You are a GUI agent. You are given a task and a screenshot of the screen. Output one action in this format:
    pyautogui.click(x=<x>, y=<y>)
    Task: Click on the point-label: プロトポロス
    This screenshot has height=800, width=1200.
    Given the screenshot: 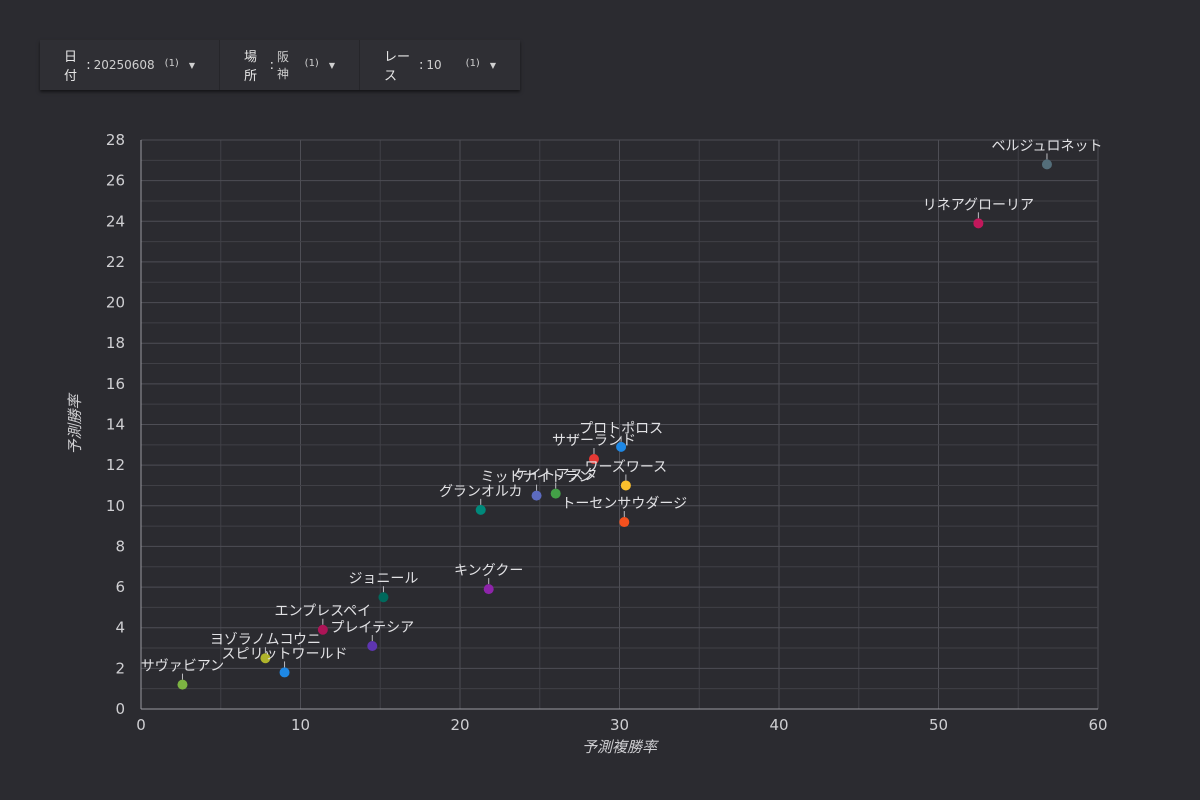 What is the action you would take?
    pyautogui.click(x=621, y=429)
    